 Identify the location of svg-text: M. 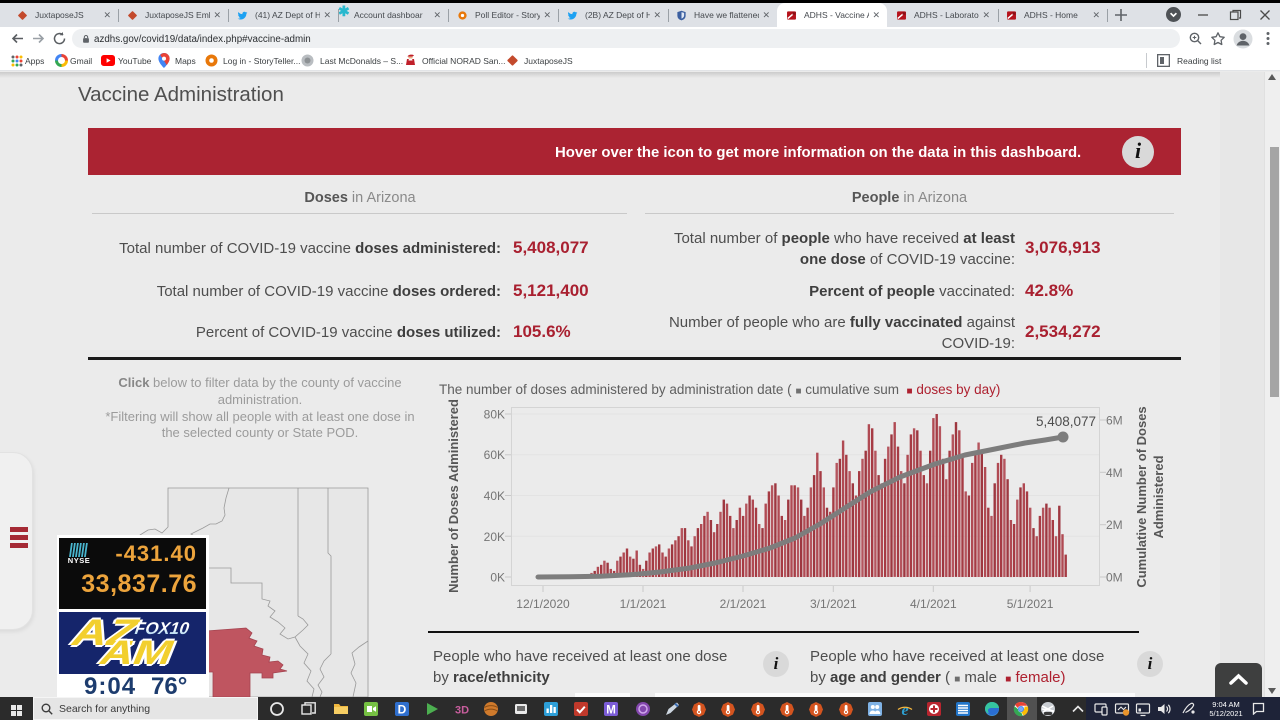
(611, 711).